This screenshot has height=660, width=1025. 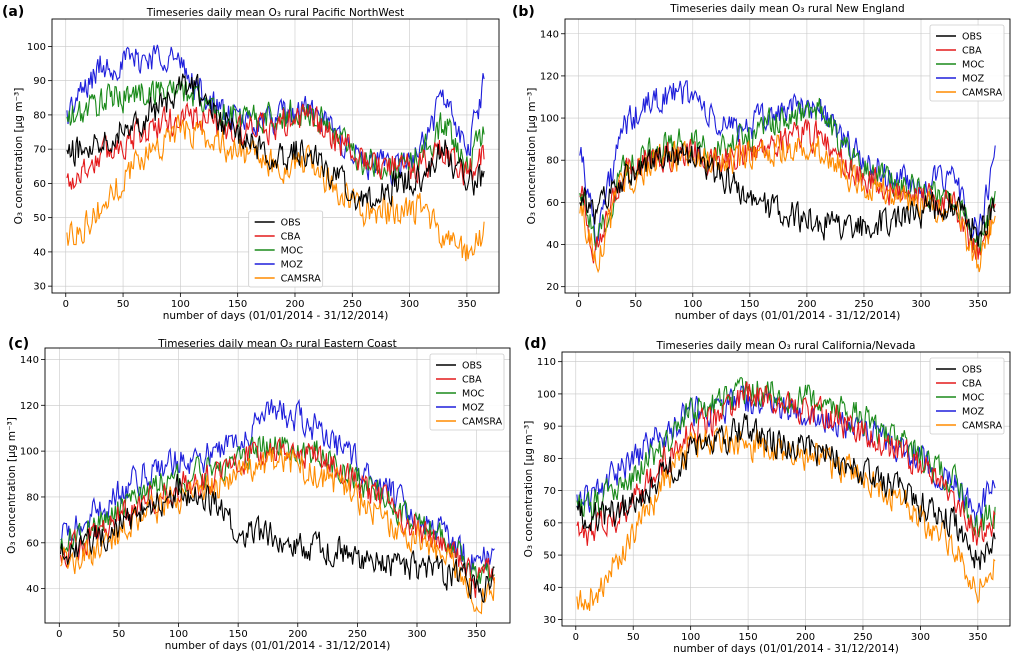 What do you see at coordinates (275, 129) in the screenshot?
I see `series-line-moc` at bounding box center [275, 129].